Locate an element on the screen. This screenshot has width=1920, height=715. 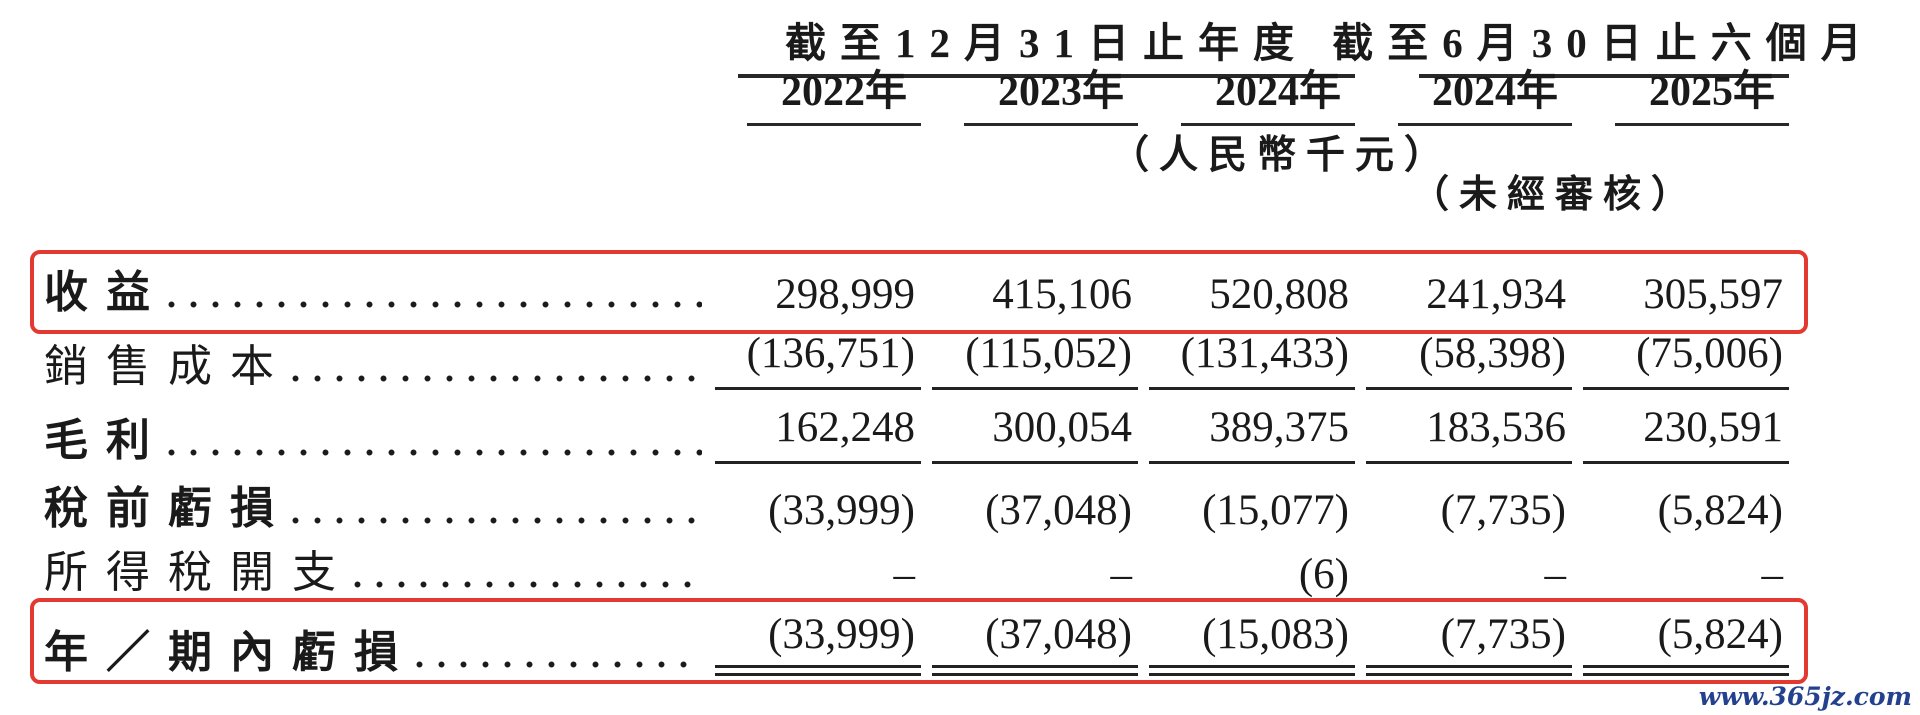
watermark-url: www.365jz.com is located at coordinates (1805, 696).